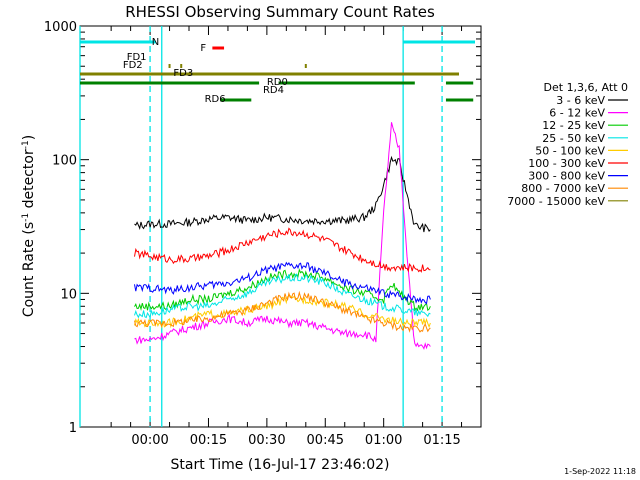 The height and width of the screenshot is (480, 640). What do you see at coordinates (383, 440) in the screenshot?
I see `x-tick-label: 01:00` at bounding box center [383, 440].